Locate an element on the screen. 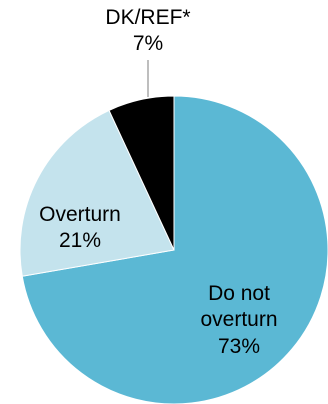  overturn-value-label: 21% is located at coordinates (80, 240).